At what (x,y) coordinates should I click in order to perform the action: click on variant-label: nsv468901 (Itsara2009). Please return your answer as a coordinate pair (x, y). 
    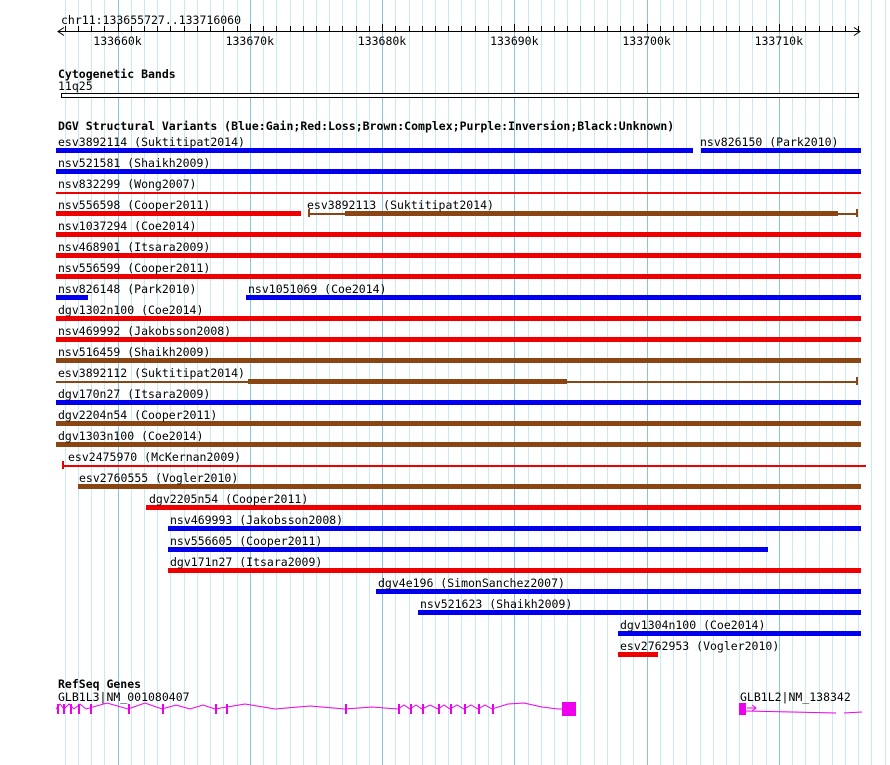
    Looking at the image, I should click on (134, 247).